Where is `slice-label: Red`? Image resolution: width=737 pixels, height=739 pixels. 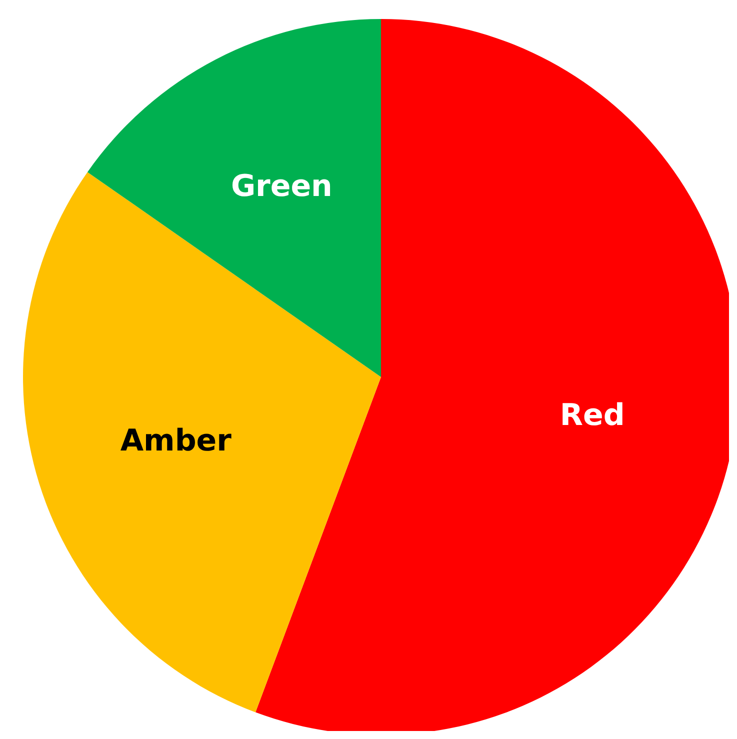 slice-label: Red is located at coordinates (592, 415).